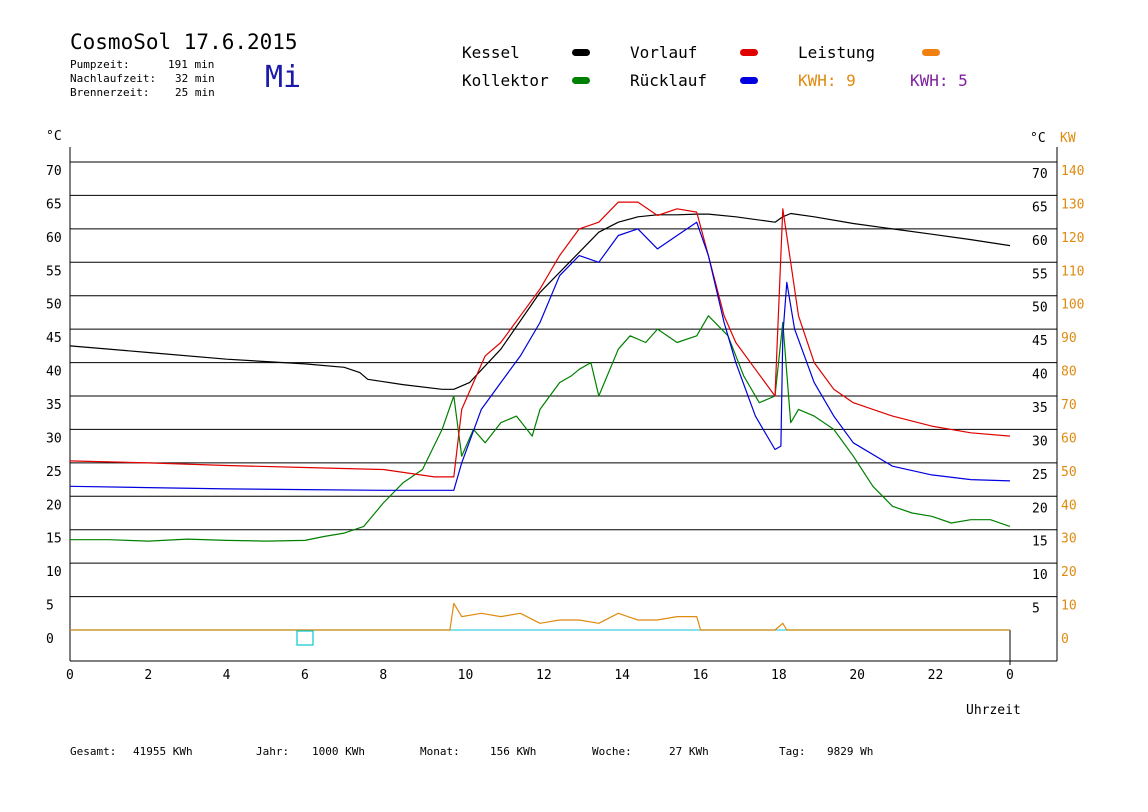  I want to click on y-tick-right-kw: 100, so click(1072, 305).